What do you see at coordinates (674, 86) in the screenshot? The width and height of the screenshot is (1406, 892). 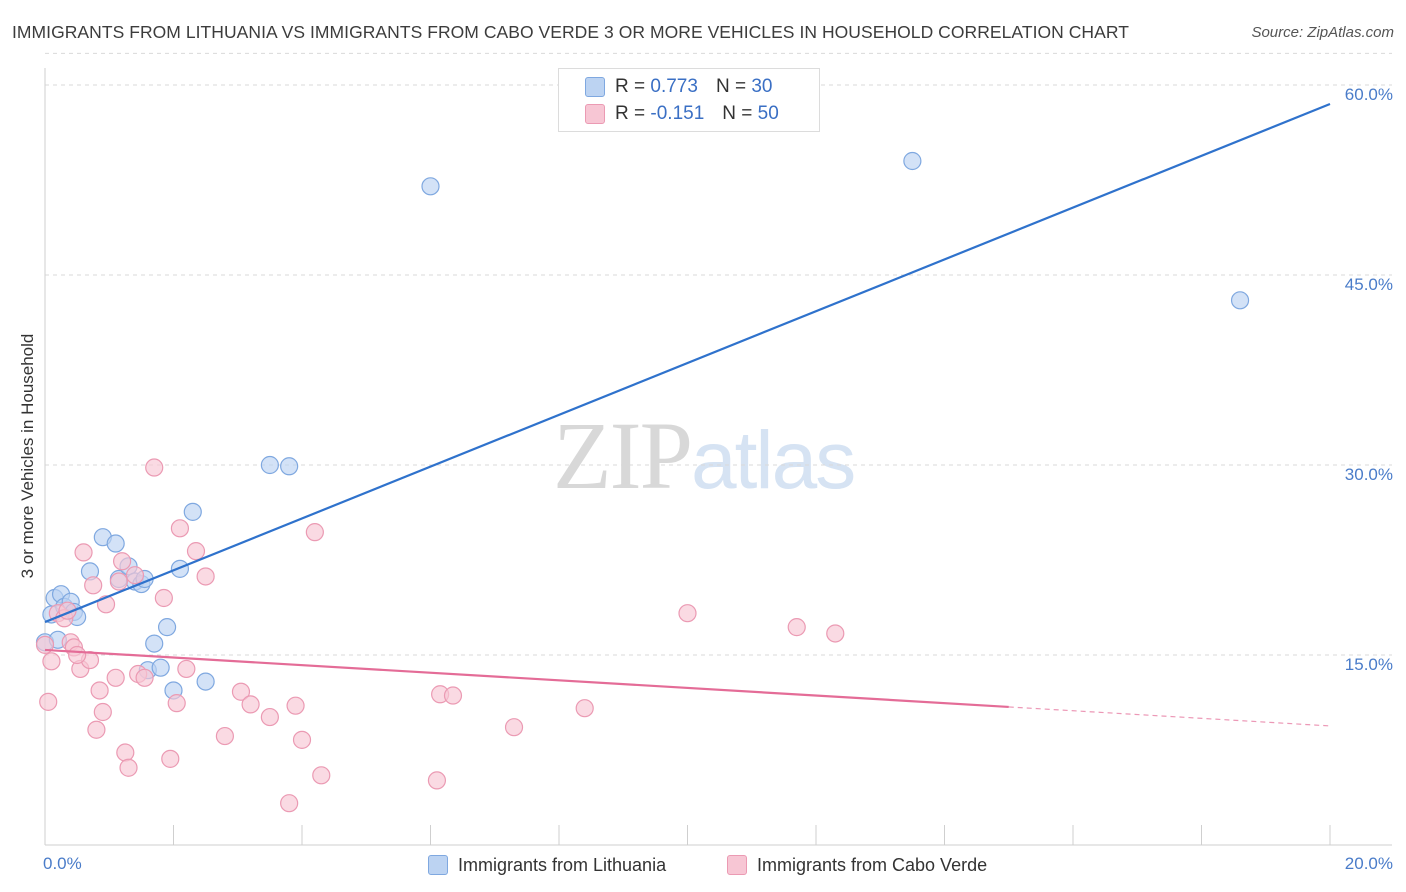 I see `legend-r-value: 0.773` at bounding box center [674, 86].